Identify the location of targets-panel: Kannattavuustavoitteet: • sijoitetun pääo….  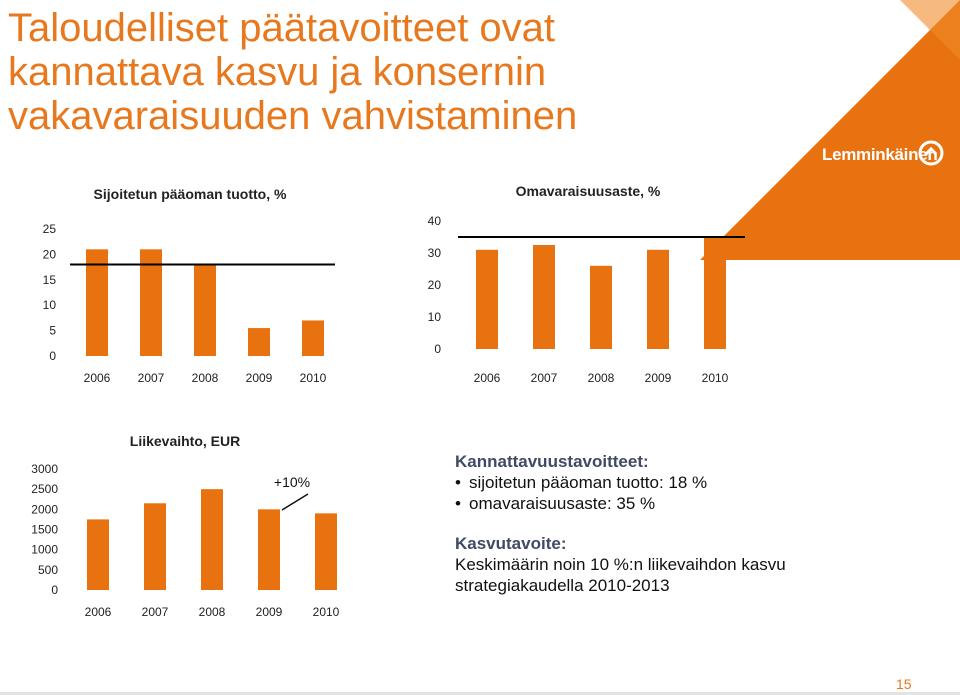
(695, 524).